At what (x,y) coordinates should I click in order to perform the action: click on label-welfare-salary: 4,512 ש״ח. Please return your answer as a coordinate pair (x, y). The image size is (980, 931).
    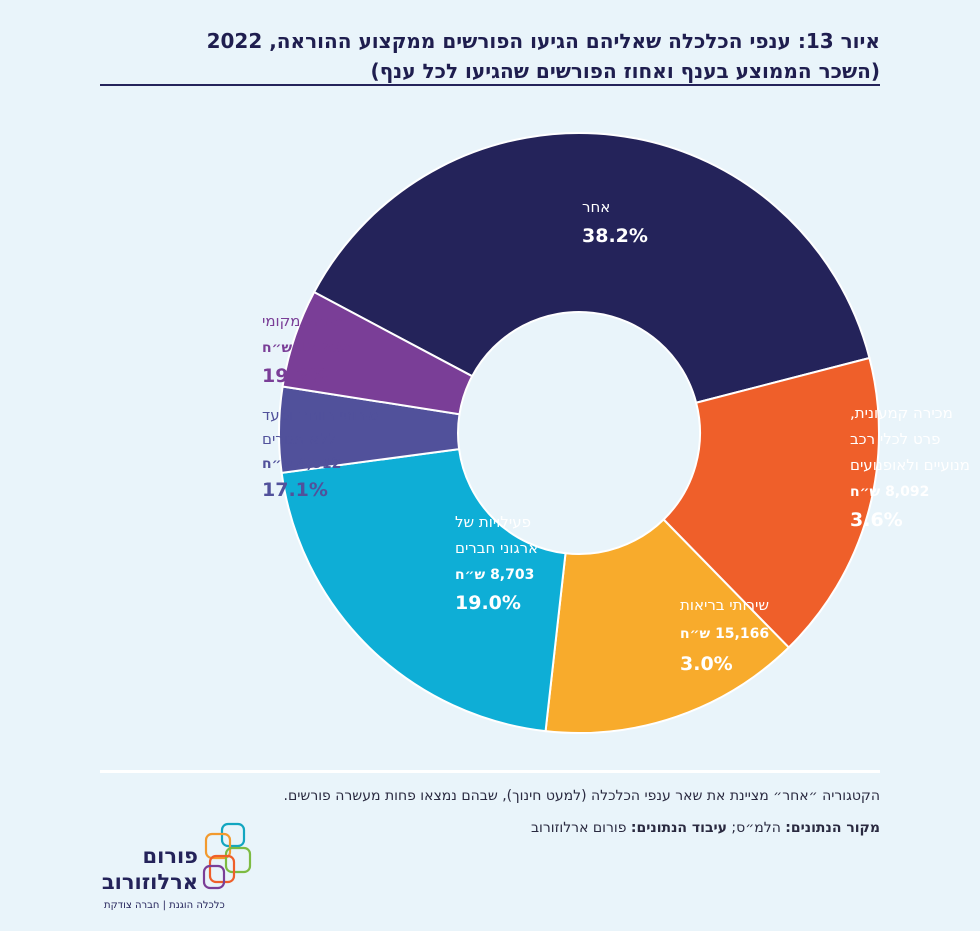
    Looking at the image, I should click on (301, 464).